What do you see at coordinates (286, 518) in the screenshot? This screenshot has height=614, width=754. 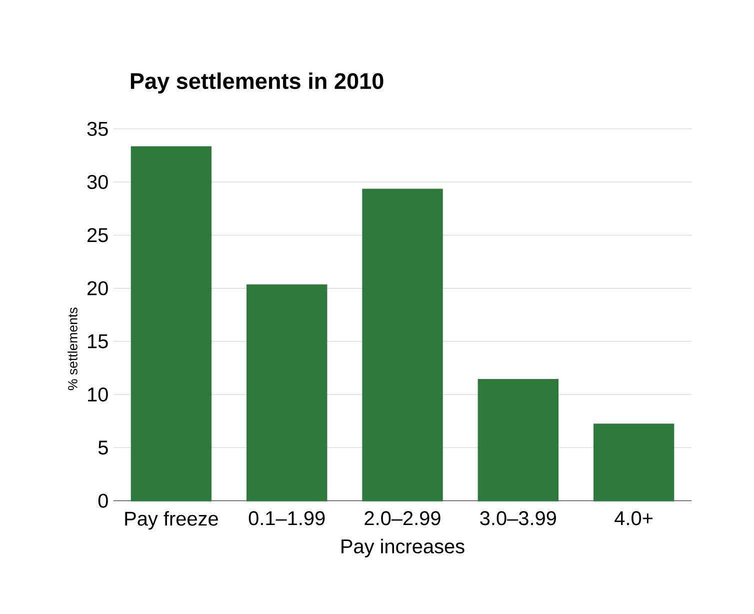 I see `x-tick-label: 0.1–1.99` at bounding box center [286, 518].